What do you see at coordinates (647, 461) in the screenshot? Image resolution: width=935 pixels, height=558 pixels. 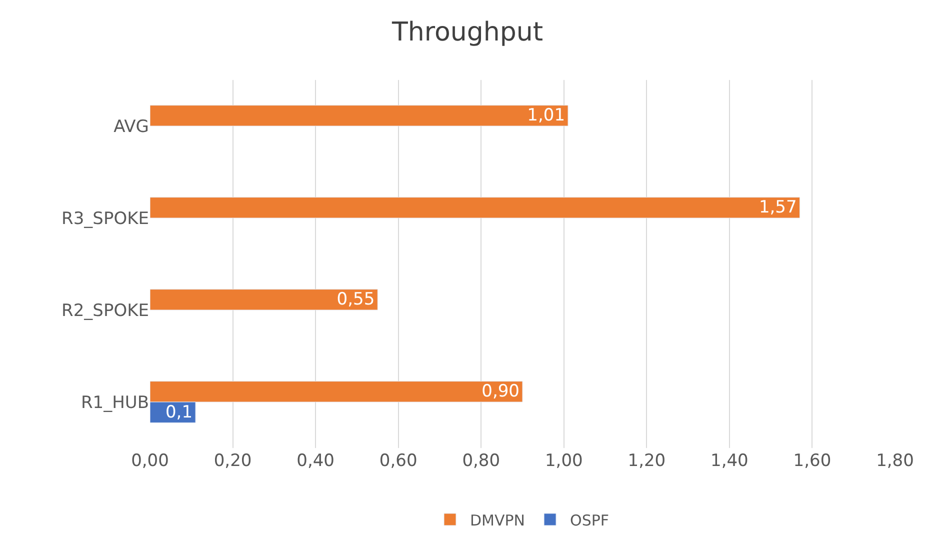 I see `x-tick-label: 1,20` at bounding box center [647, 461].